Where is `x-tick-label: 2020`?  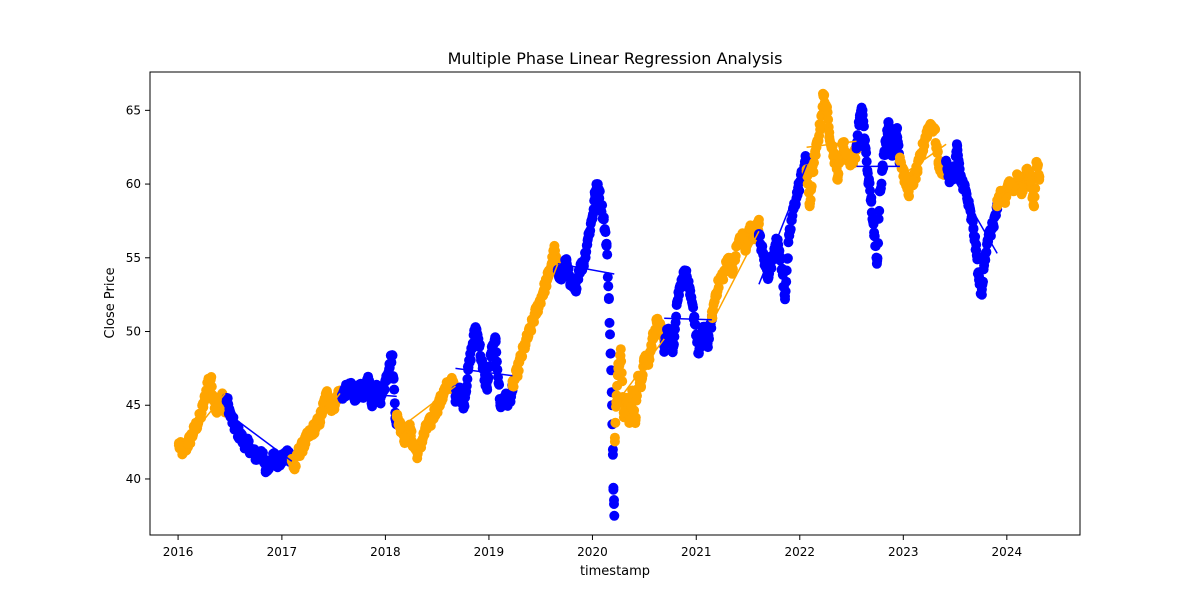
x-tick-label: 2020 is located at coordinates (592, 552).